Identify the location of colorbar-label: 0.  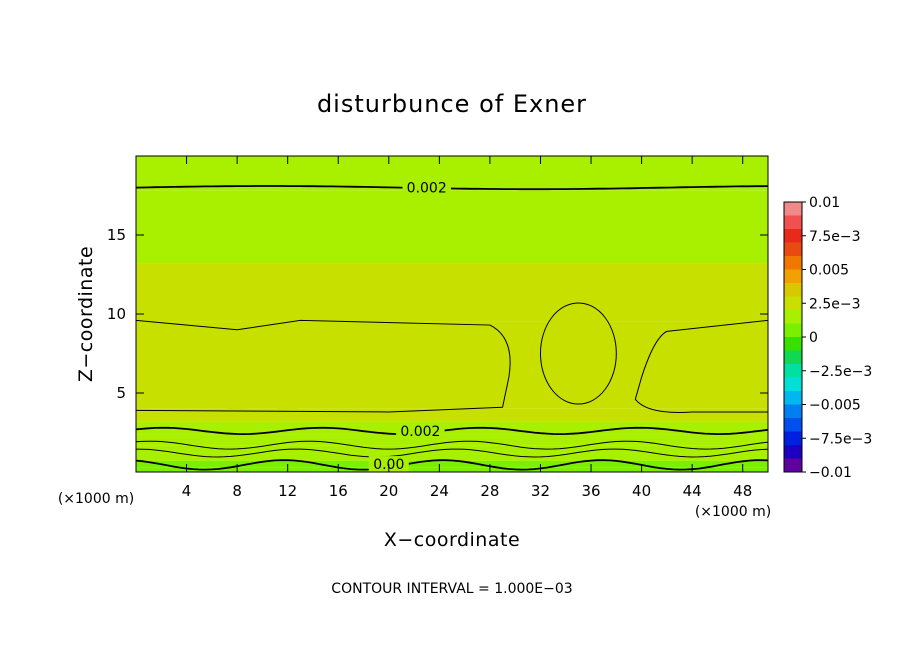
(813, 338).